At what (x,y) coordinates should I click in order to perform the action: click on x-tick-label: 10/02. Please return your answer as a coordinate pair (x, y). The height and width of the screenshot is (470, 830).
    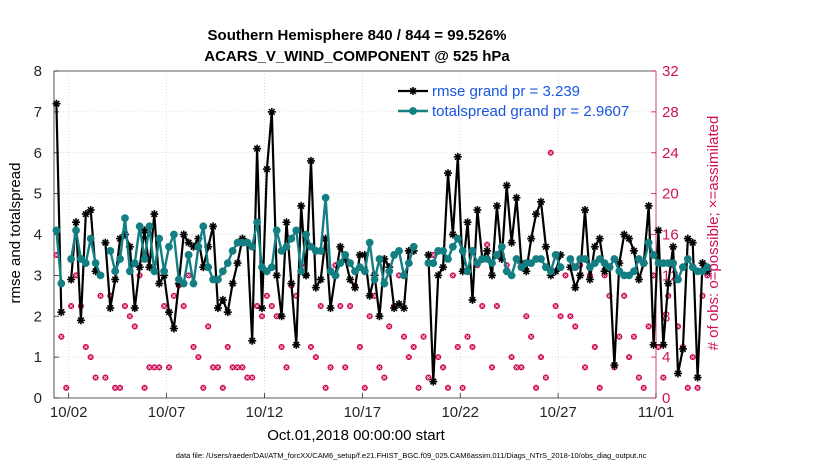
    Looking at the image, I should click on (69, 412).